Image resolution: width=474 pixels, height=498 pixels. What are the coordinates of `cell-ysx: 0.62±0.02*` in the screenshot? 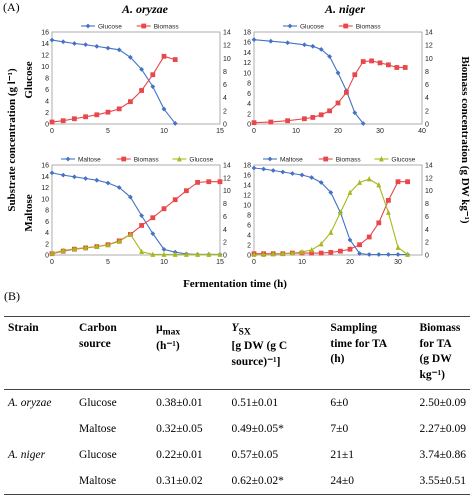 It's located at (257, 481).